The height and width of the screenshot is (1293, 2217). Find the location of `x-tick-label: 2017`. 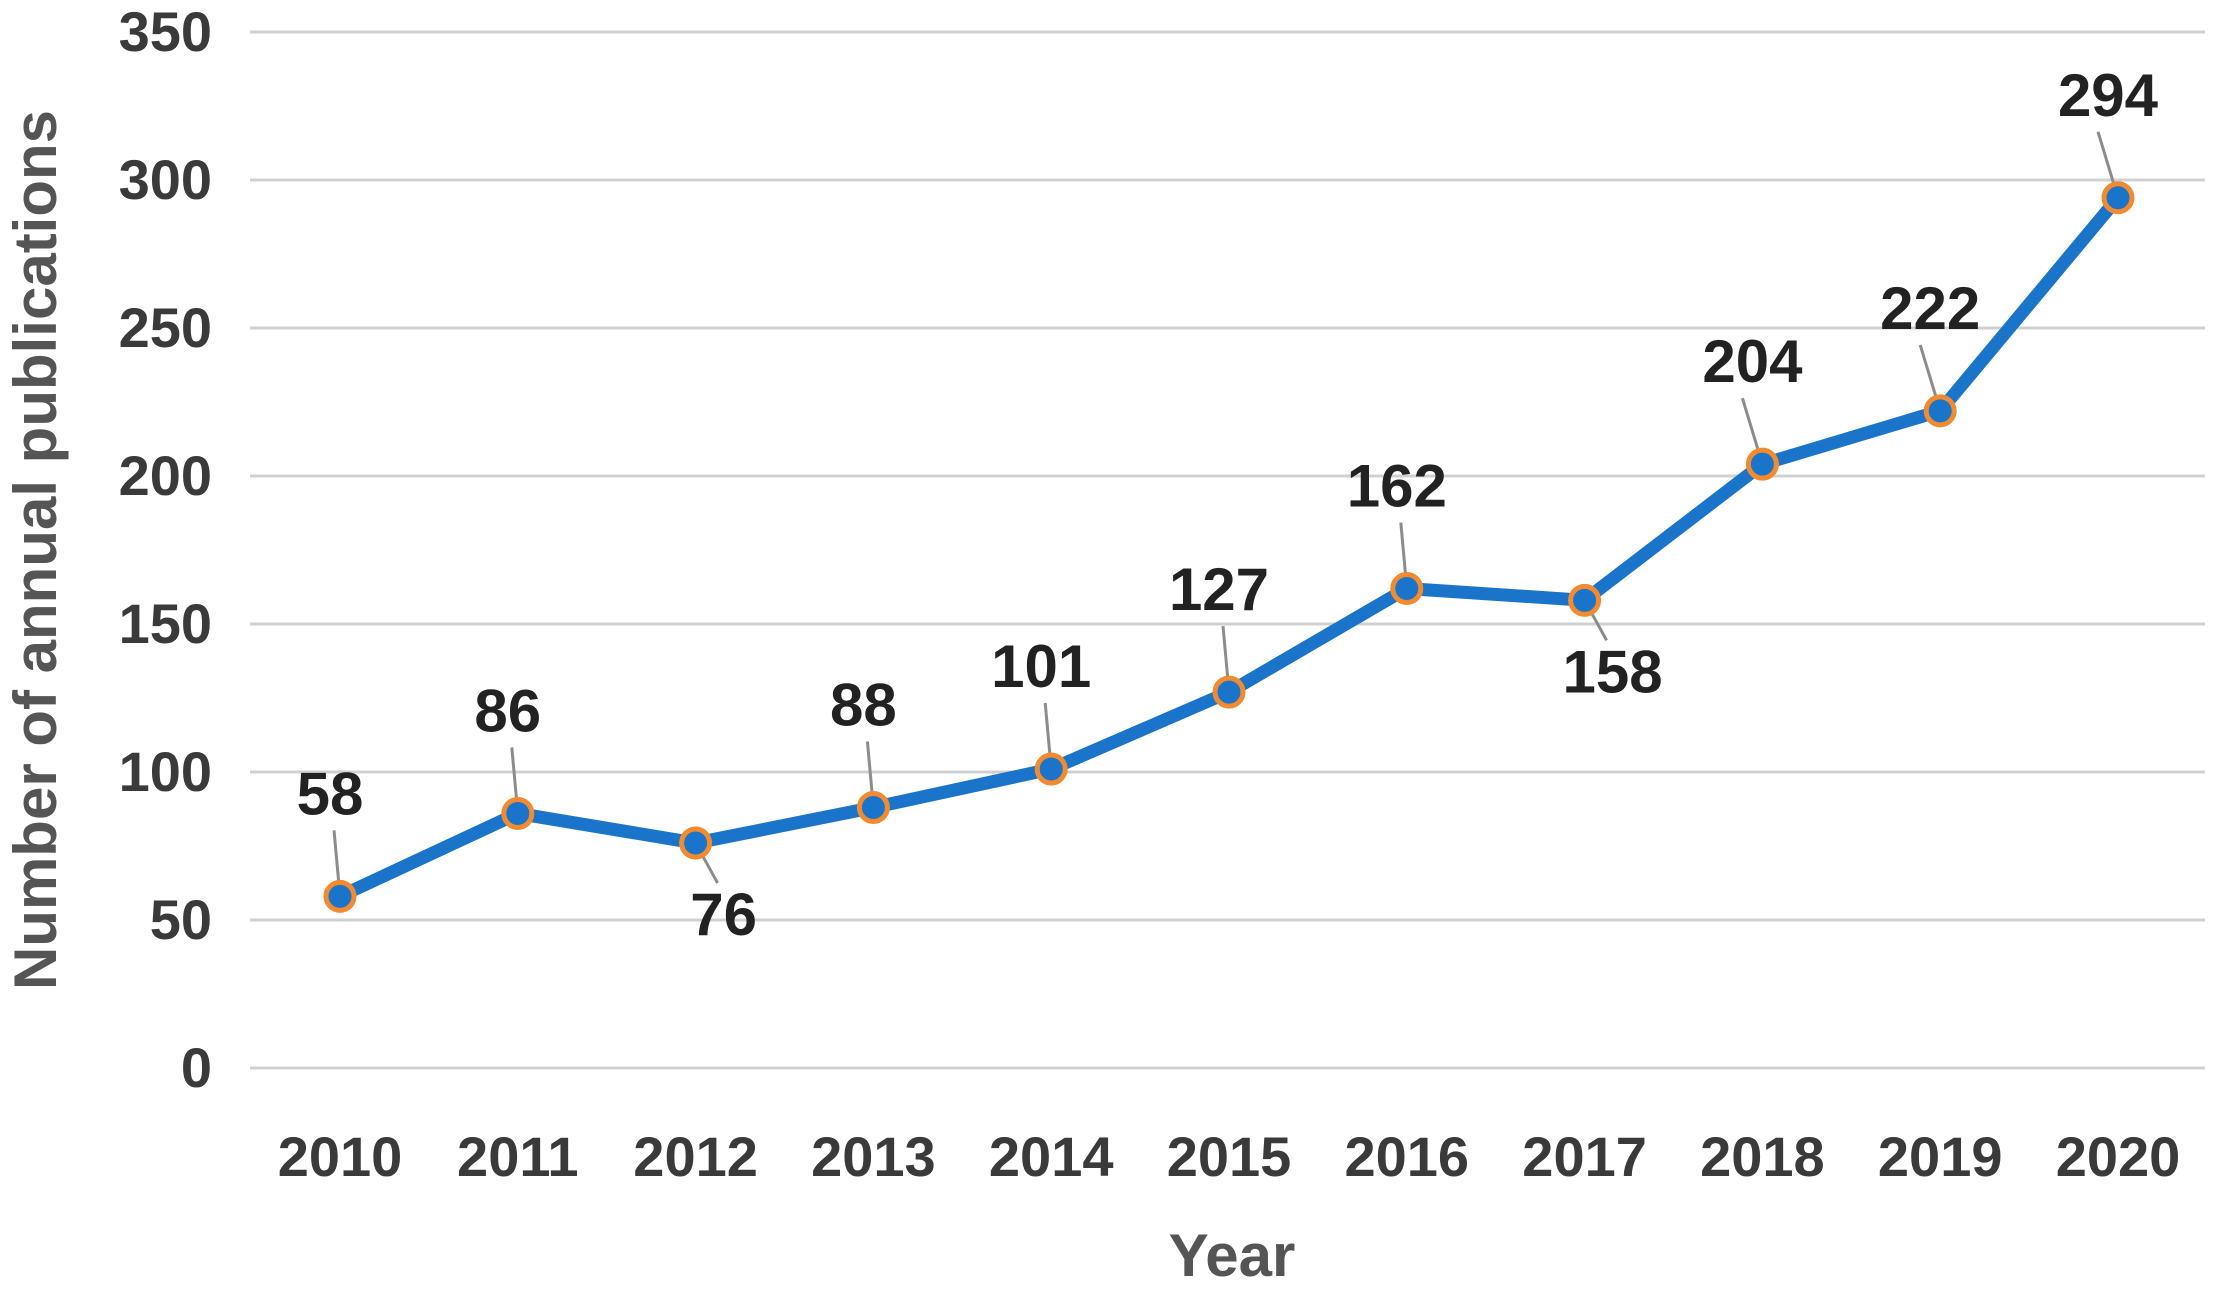

x-tick-label: 2017 is located at coordinates (1584, 1156).